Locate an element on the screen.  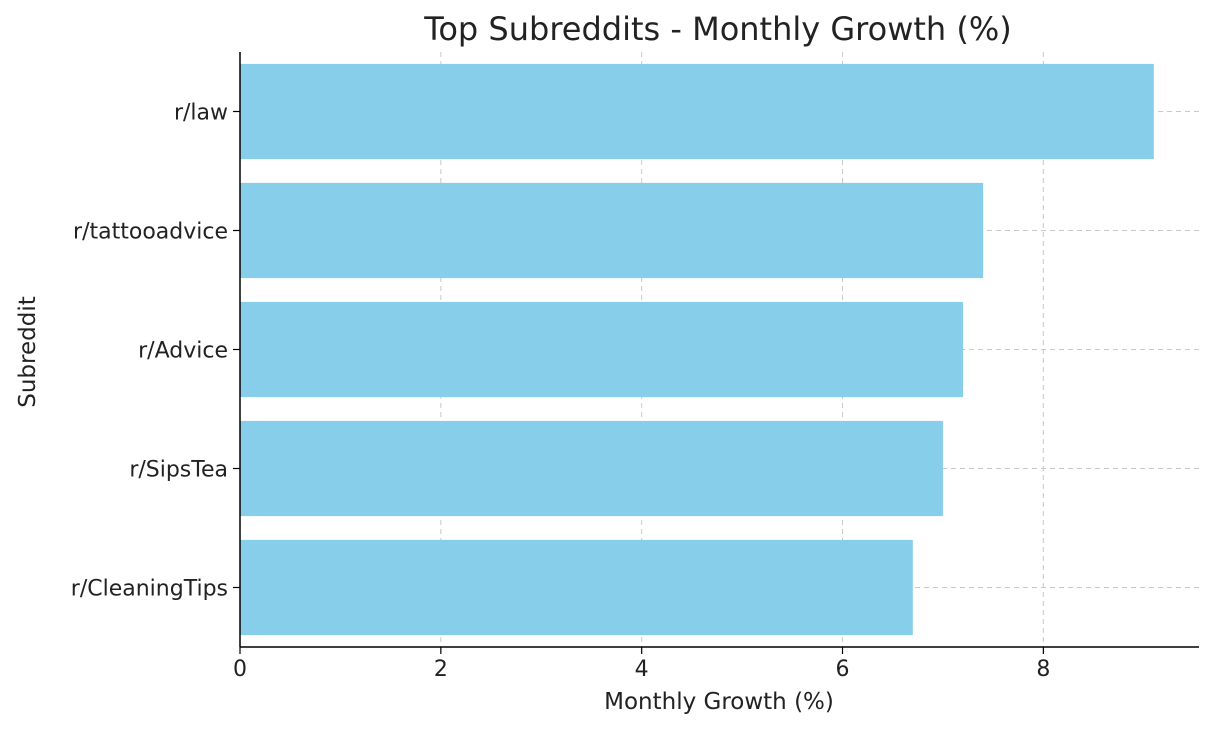
x-tick-label-3: 6 is located at coordinates (843, 669).